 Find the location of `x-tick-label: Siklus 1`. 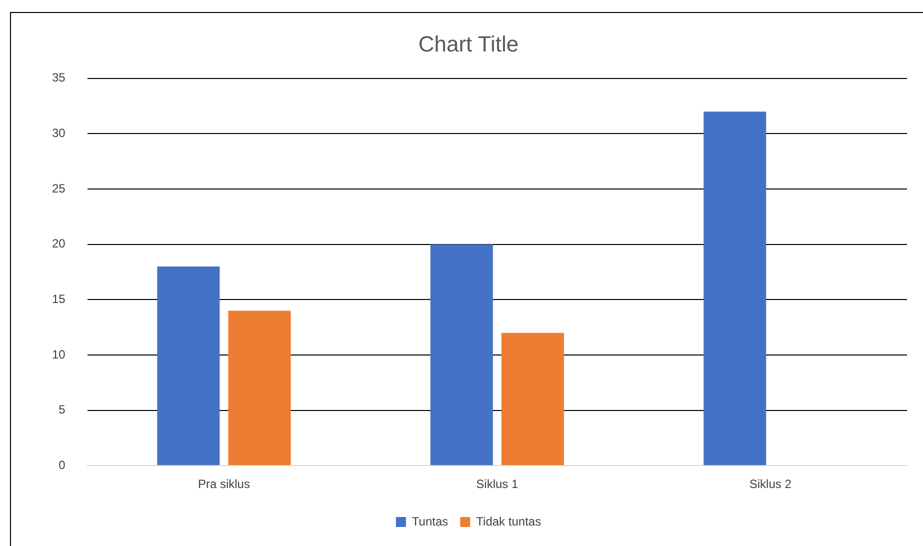

x-tick-label: Siklus 1 is located at coordinates (497, 484).